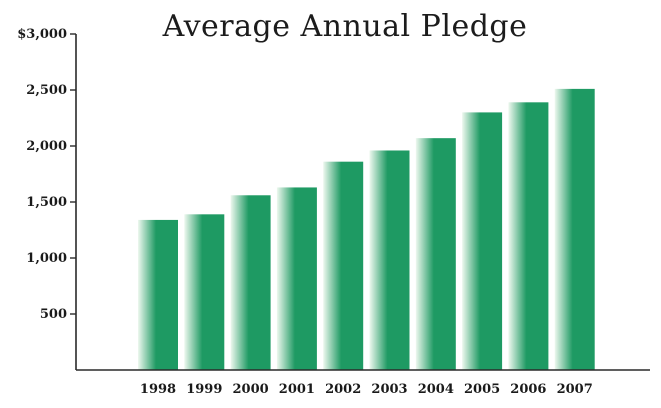  Describe the element at coordinates (46, 258) in the screenshot. I see `y-tick-label: 1,000` at that location.